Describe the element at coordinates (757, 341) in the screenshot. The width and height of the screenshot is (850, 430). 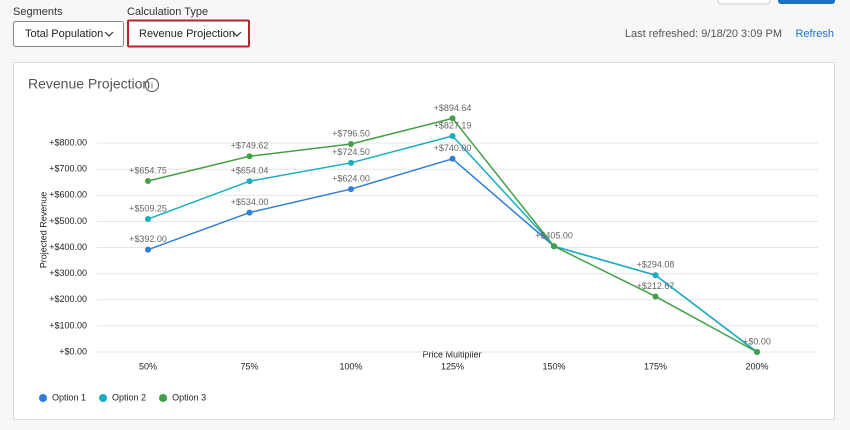
I see `data-label: +$0.00` at that location.